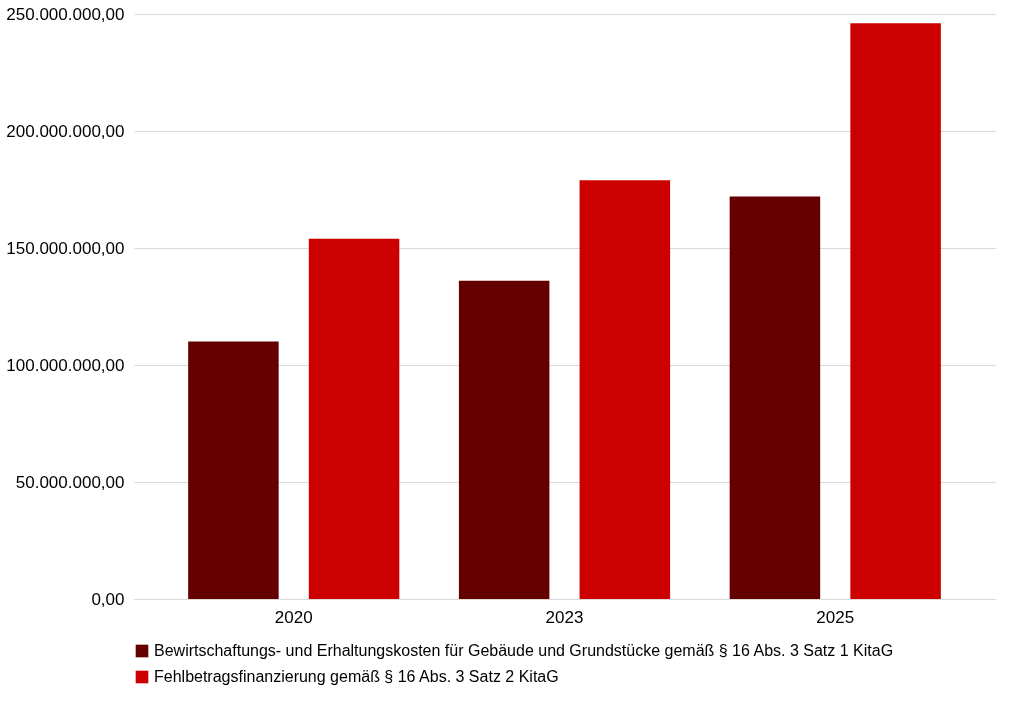 The width and height of the screenshot is (1026, 716). What do you see at coordinates (65, 248) in the screenshot?
I see `y-tick-label: 150.000.000,00` at bounding box center [65, 248].